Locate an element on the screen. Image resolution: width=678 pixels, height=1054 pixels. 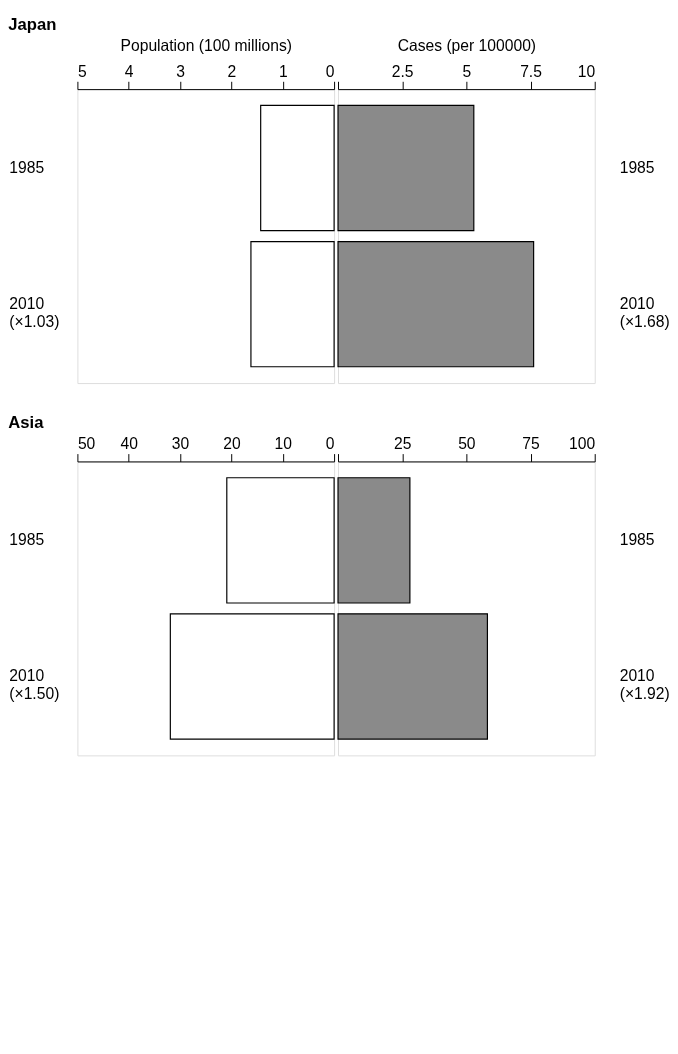
x-tick-label: 3 is located at coordinates (181, 71).